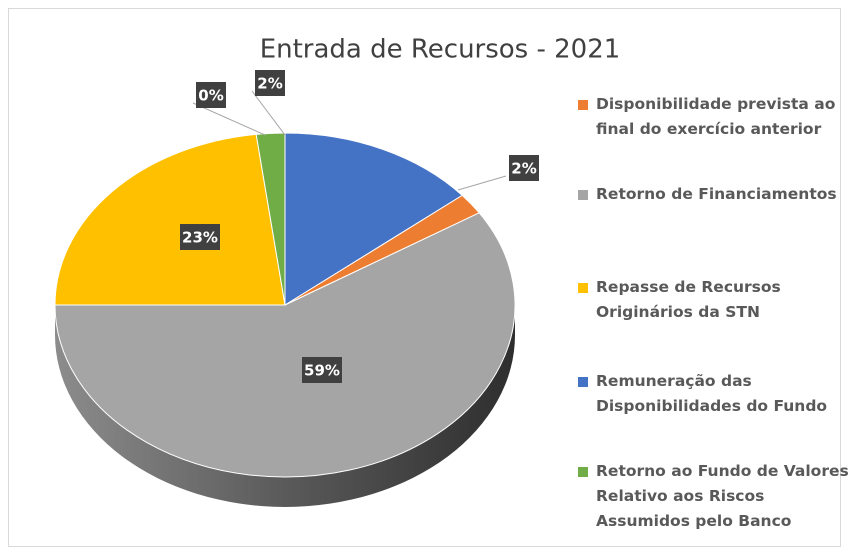  What do you see at coordinates (440, 50) in the screenshot?
I see `chart-title: Entrada de Recursos - 2021` at bounding box center [440, 50].